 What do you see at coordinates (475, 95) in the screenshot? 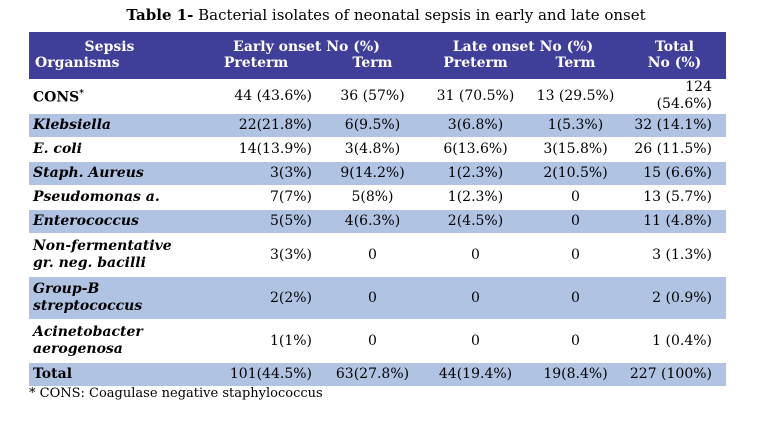
I see `late-preterm-cell: 31 (70.5%)` at bounding box center [475, 95].